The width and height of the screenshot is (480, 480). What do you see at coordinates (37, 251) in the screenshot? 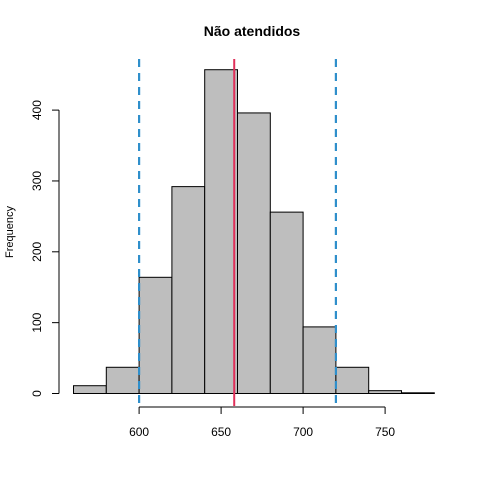
I see `y-tick-label-2: 200` at bounding box center [37, 251].